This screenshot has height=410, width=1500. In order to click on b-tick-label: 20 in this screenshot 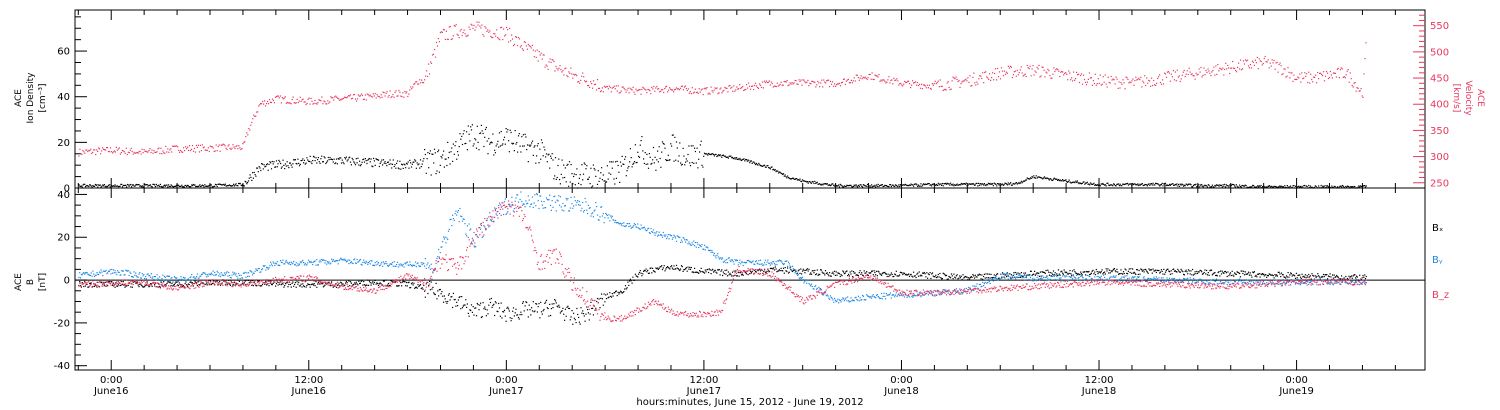, I will do `click(63, 238)`.